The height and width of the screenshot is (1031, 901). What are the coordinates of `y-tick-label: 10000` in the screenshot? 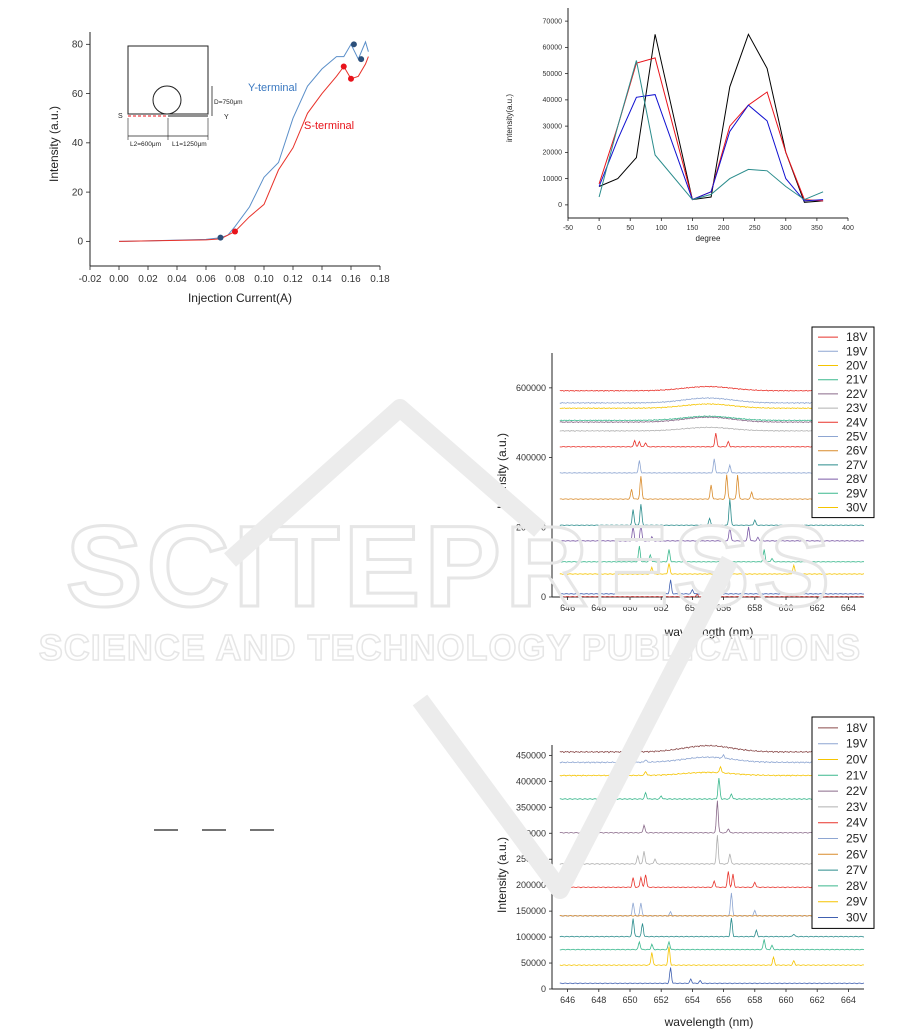 It's located at (553, 179).